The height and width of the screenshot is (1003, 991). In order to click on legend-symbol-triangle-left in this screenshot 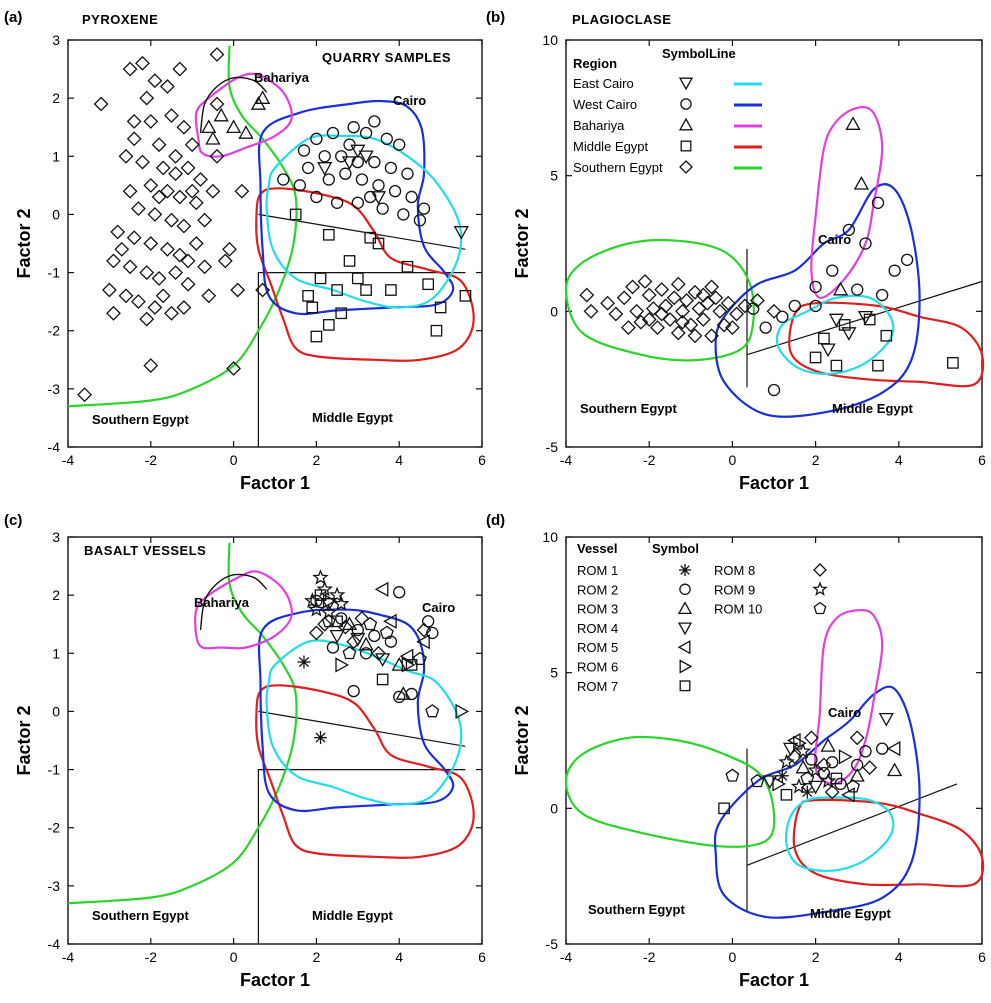, I will do `click(684, 647)`.